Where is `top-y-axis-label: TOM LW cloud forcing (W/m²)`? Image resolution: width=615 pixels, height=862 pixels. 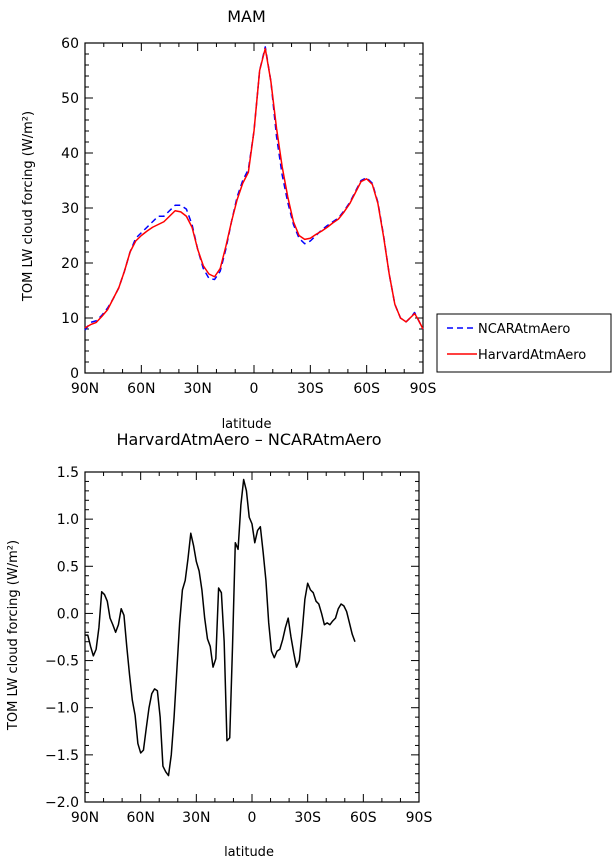 top-y-axis-label: TOM LW cloud forcing (W/m²) is located at coordinates (28, 206).